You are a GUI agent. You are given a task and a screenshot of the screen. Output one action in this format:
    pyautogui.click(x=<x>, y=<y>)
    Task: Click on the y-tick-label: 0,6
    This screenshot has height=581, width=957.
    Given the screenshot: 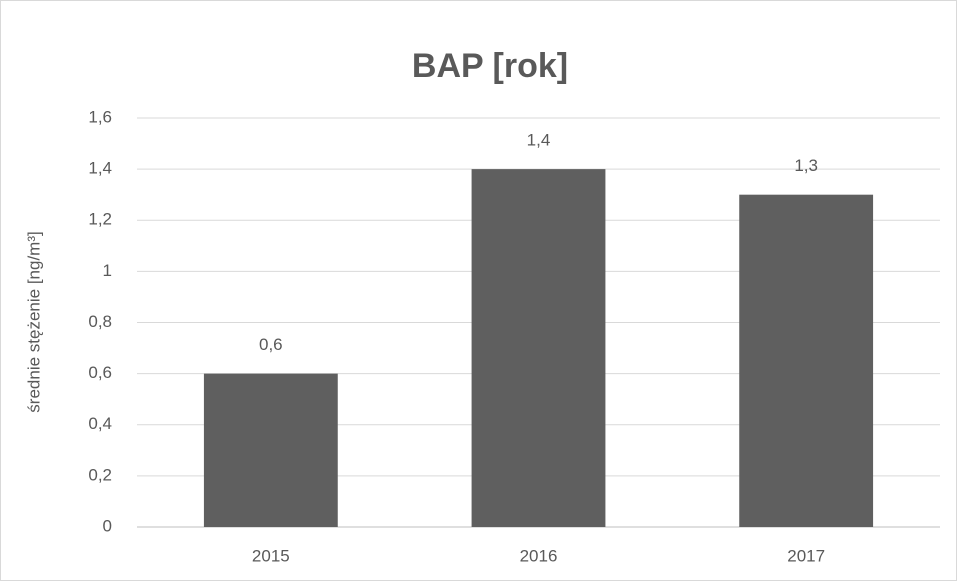 What is the action you would take?
    pyautogui.click(x=100, y=372)
    